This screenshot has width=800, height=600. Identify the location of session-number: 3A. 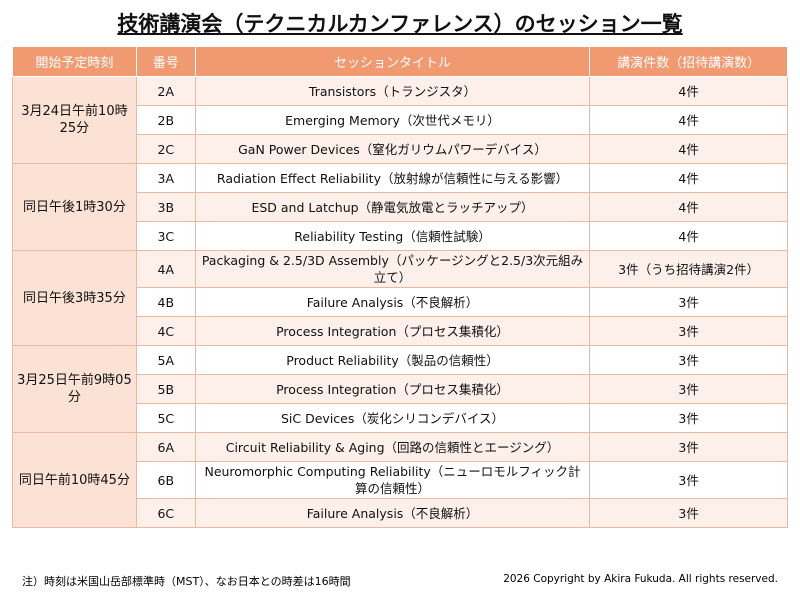
(165, 178).